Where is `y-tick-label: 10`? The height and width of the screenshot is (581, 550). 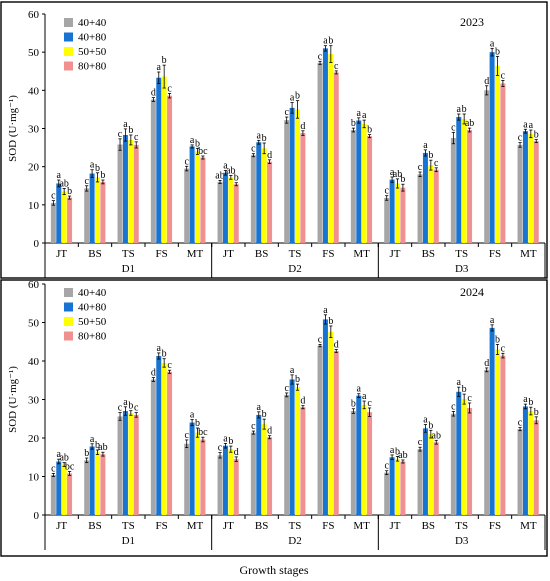 y-tick-label: 10 is located at coordinates (34, 478).